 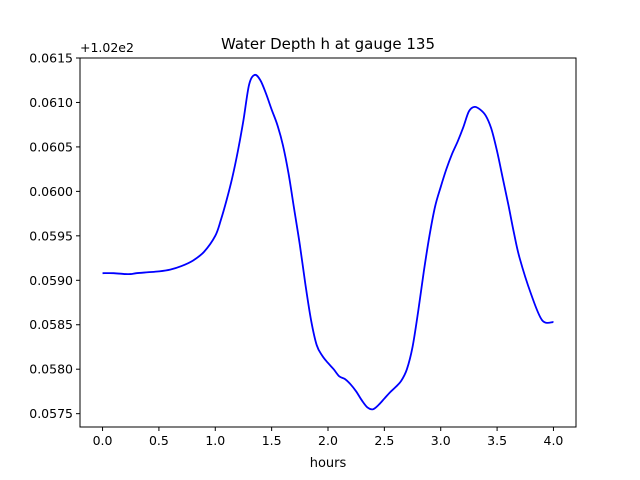 I want to click on x-tick-label: 3.0, so click(x=441, y=440).